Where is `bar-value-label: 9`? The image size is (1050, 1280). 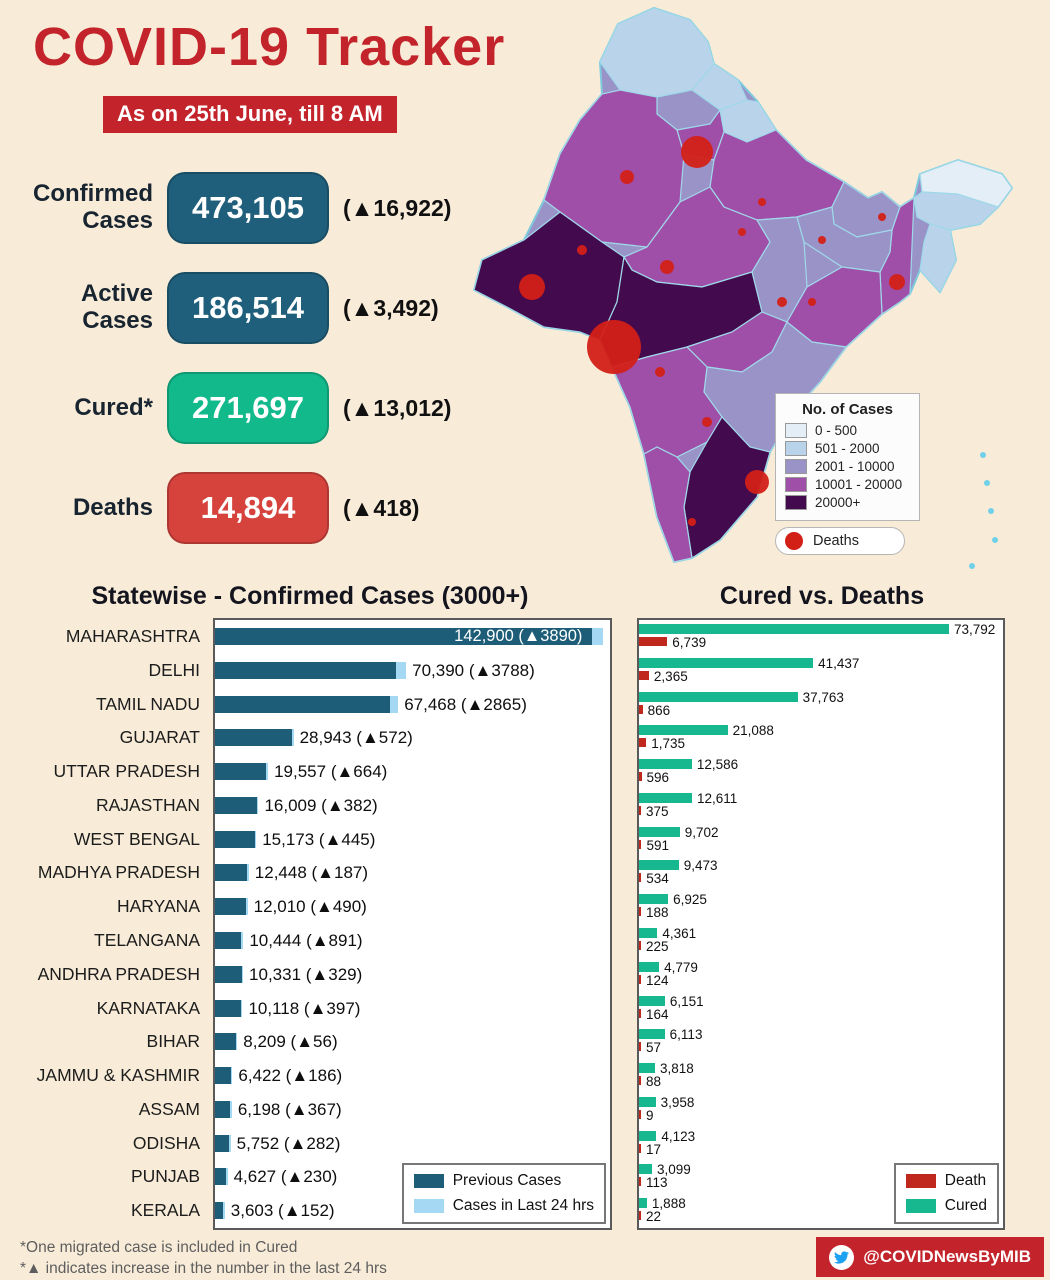
bar-value-label: 9 is located at coordinates (650, 1115).